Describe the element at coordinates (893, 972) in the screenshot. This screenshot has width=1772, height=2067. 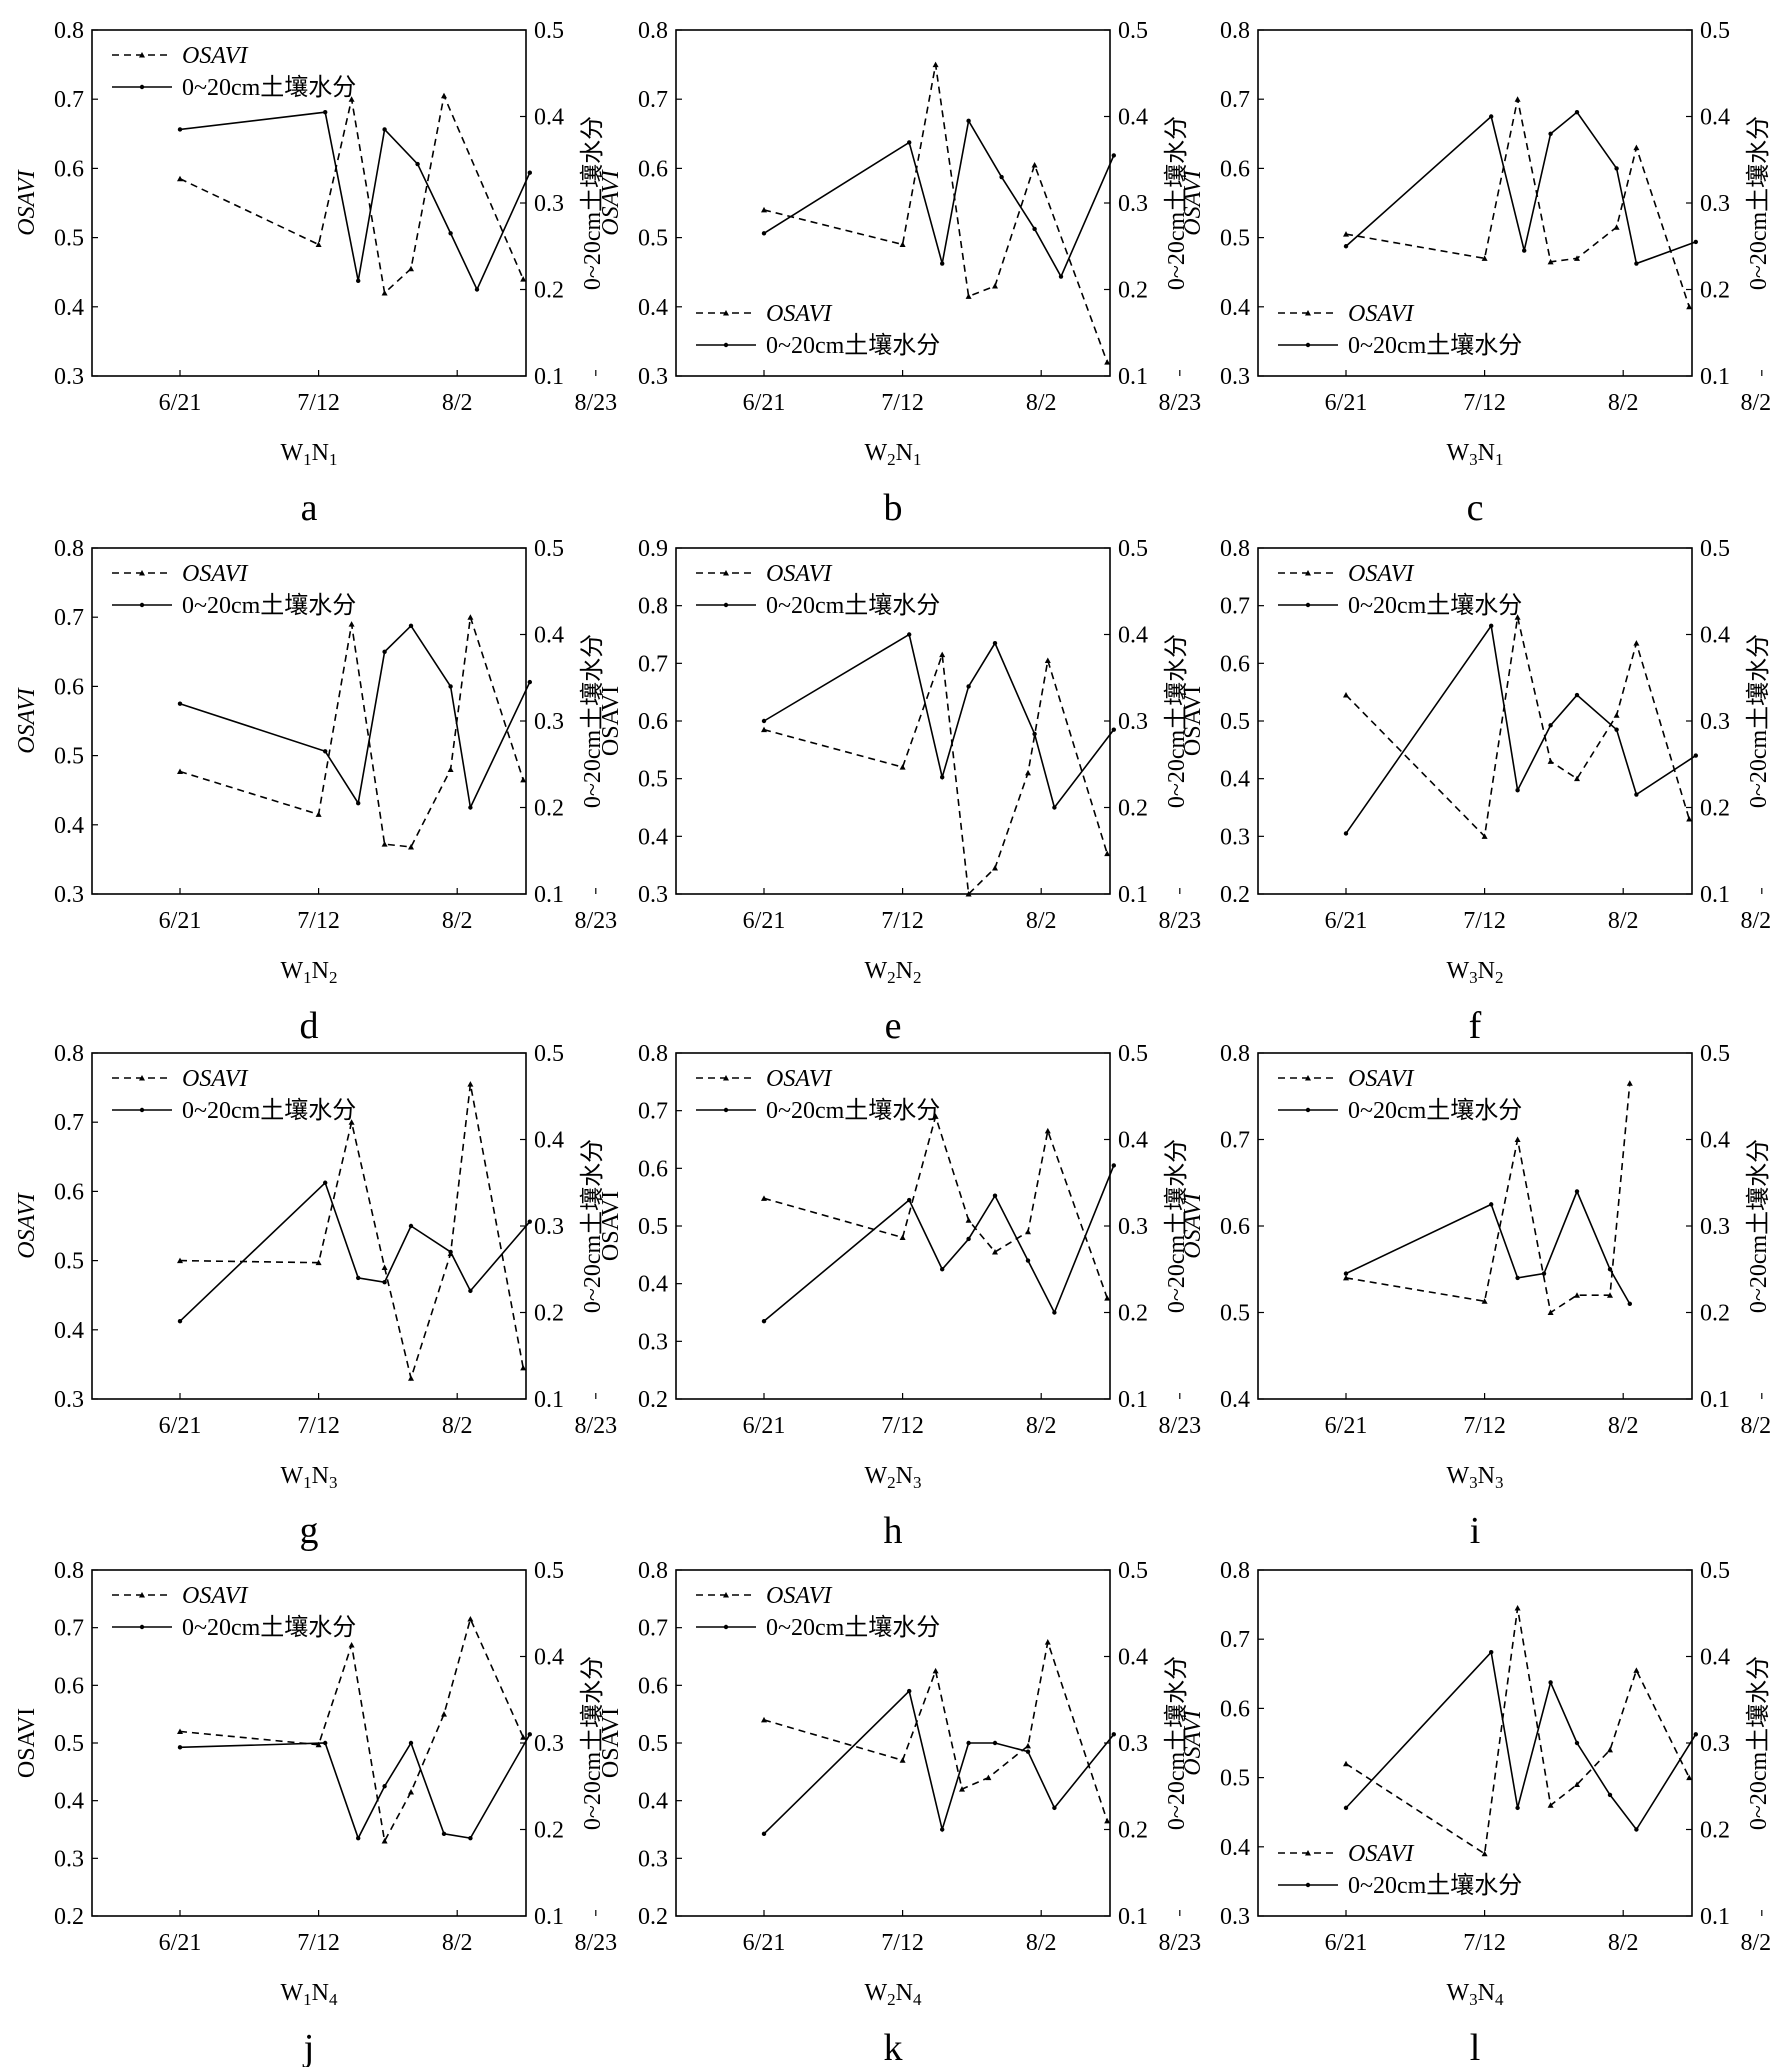
I see `x-axis-label: W2N2` at that location.